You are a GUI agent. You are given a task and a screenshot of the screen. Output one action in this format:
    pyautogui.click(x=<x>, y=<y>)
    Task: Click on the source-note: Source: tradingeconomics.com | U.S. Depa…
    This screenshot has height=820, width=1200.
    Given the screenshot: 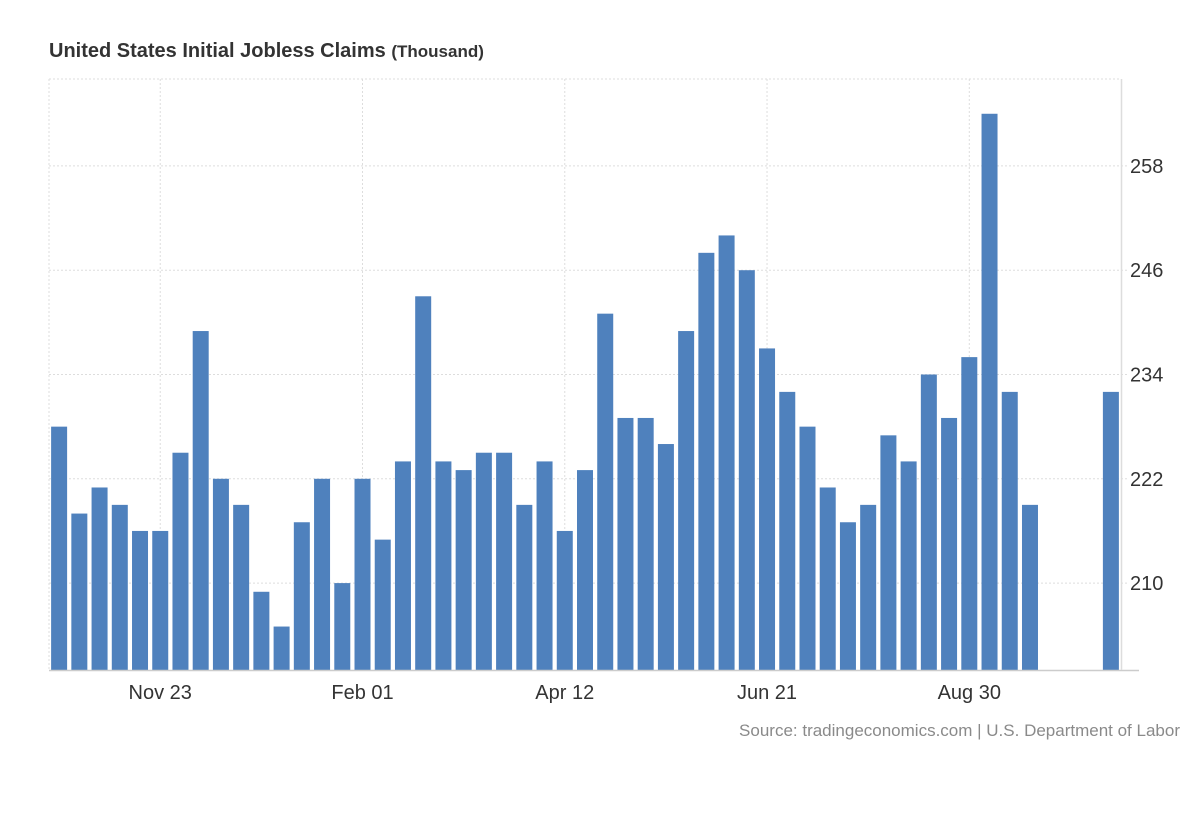 What is the action you would take?
    pyautogui.click(x=959, y=730)
    